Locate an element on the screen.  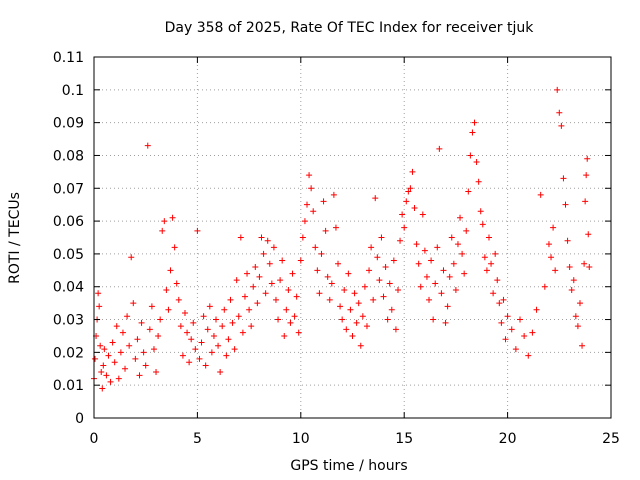
y-tick-label: 0.07 is located at coordinates (68, 189).